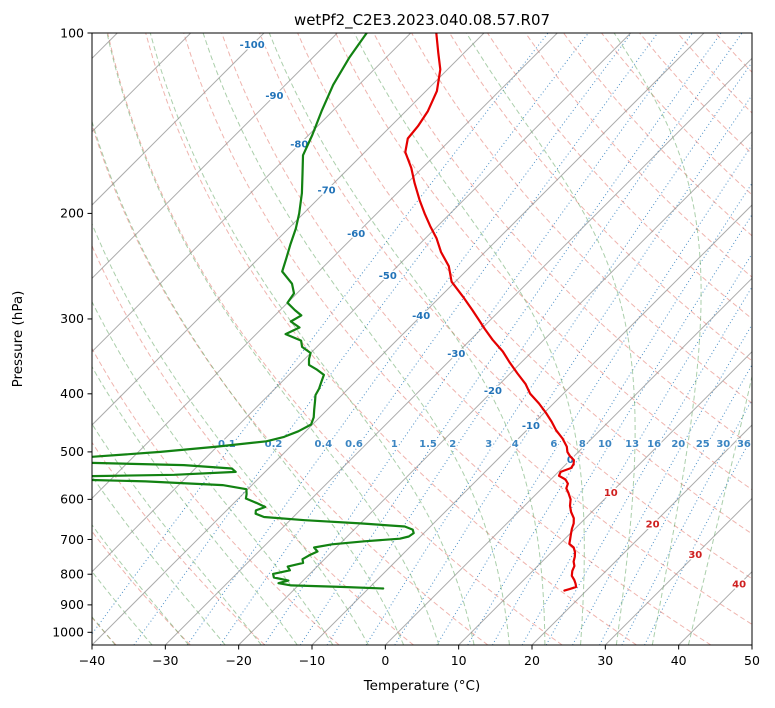 The height and width of the screenshot is (708, 775). What do you see at coordinates (582, 444) in the screenshot?
I see `svg-text: 8` at bounding box center [582, 444].